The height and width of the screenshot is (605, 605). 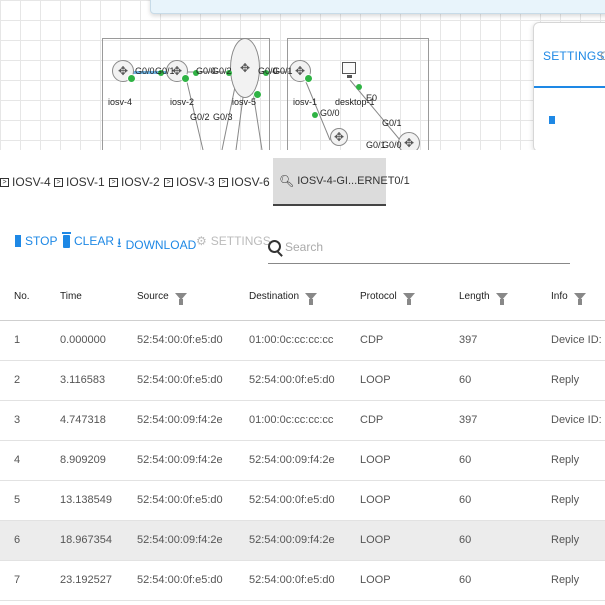 What do you see at coordinates (66, 239) in the screenshot?
I see `trash-icon` at bounding box center [66, 239].